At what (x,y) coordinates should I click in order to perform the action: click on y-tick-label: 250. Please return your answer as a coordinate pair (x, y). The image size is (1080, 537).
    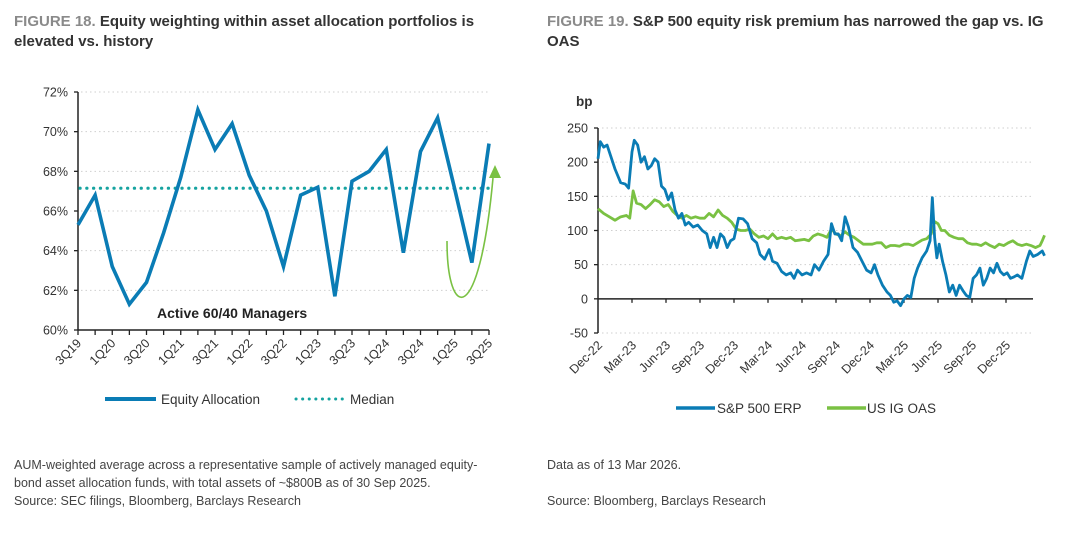
    Looking at the image, I should click on (577, 129).